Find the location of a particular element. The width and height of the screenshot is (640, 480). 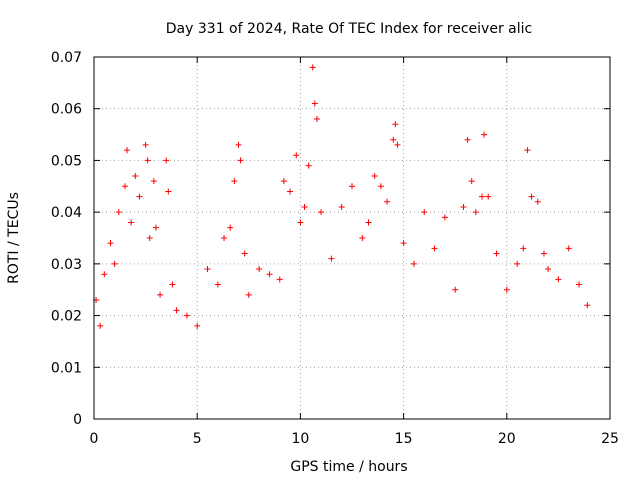

y-tick-label: 0.07 is located at coordinates (66, 58).